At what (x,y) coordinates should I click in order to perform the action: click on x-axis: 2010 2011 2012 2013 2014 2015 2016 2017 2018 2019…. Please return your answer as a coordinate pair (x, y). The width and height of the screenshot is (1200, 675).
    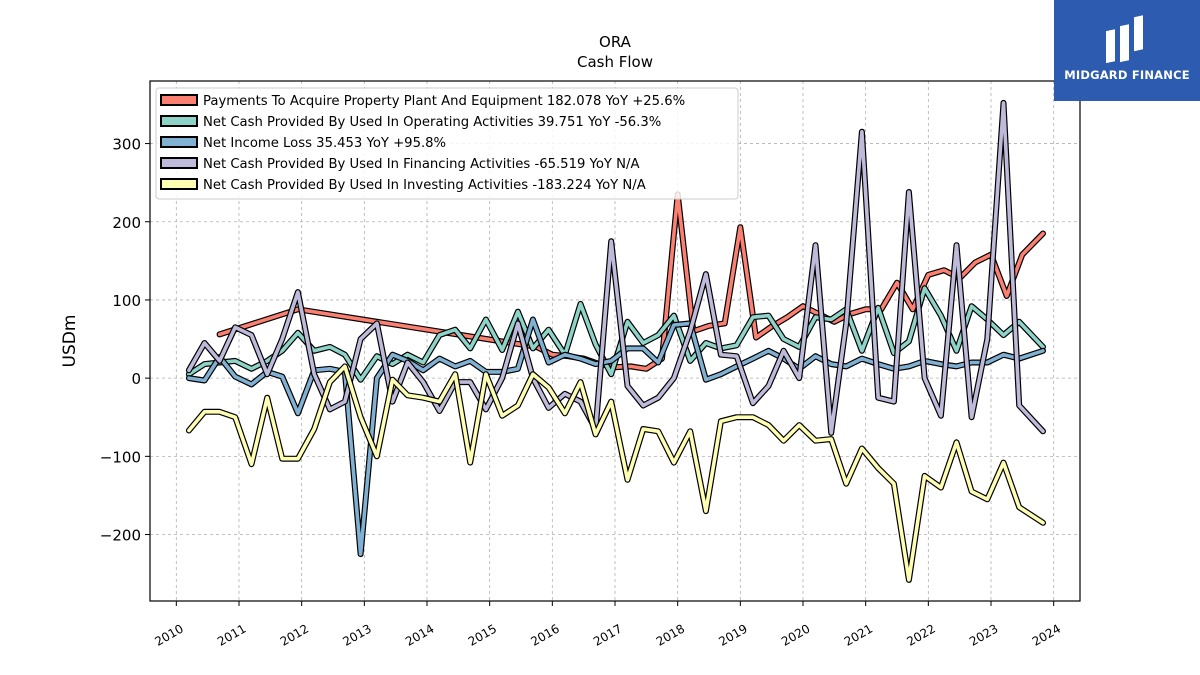
    Looking at the image, I should click on (607, 625).